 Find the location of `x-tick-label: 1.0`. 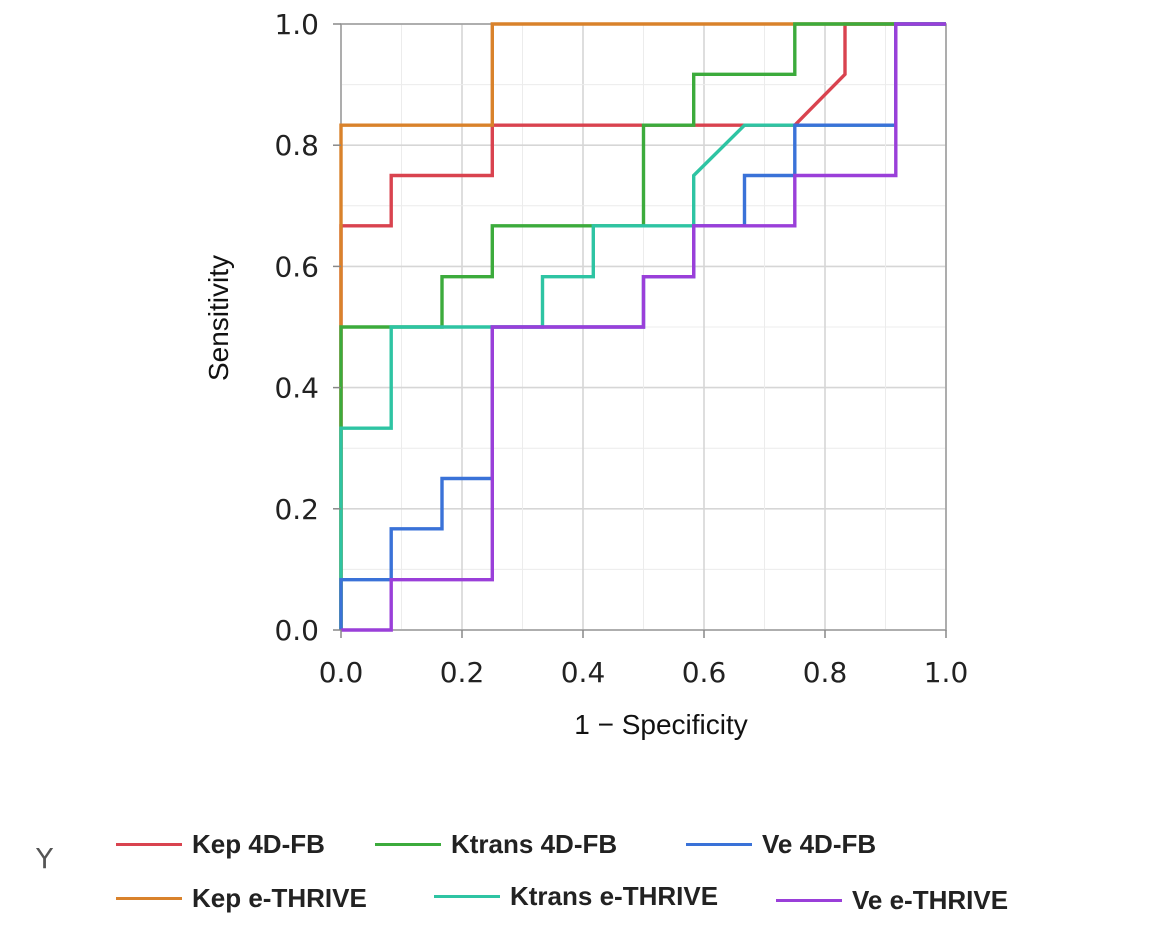

x-tick-label: 1.0 is located at coordinates (946, 672).